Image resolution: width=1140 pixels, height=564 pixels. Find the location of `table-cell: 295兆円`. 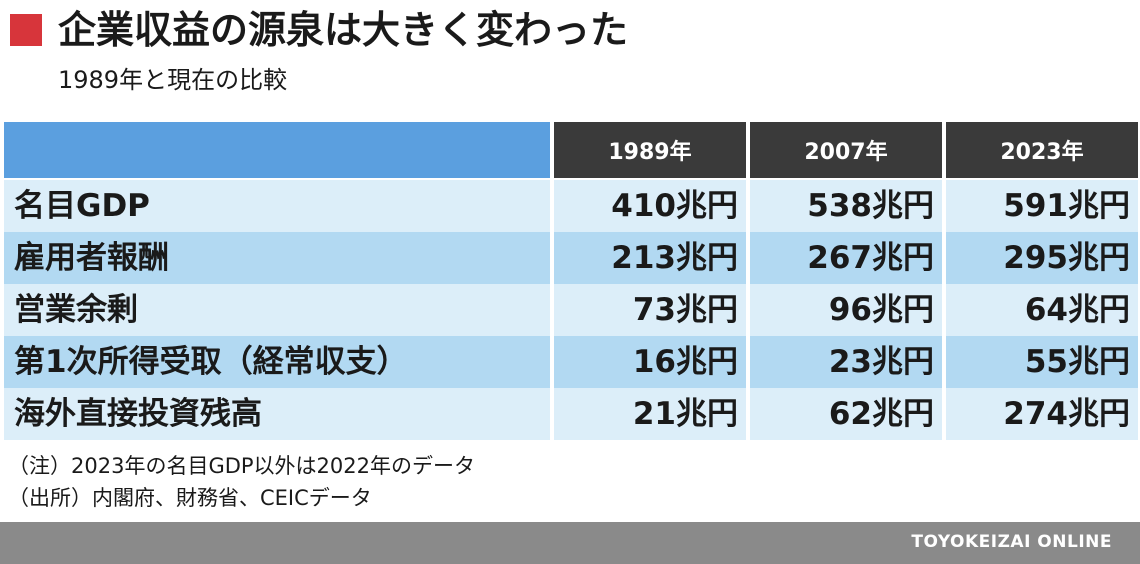

table-cell: 295兆円 is located at coordinates (1042, 258).